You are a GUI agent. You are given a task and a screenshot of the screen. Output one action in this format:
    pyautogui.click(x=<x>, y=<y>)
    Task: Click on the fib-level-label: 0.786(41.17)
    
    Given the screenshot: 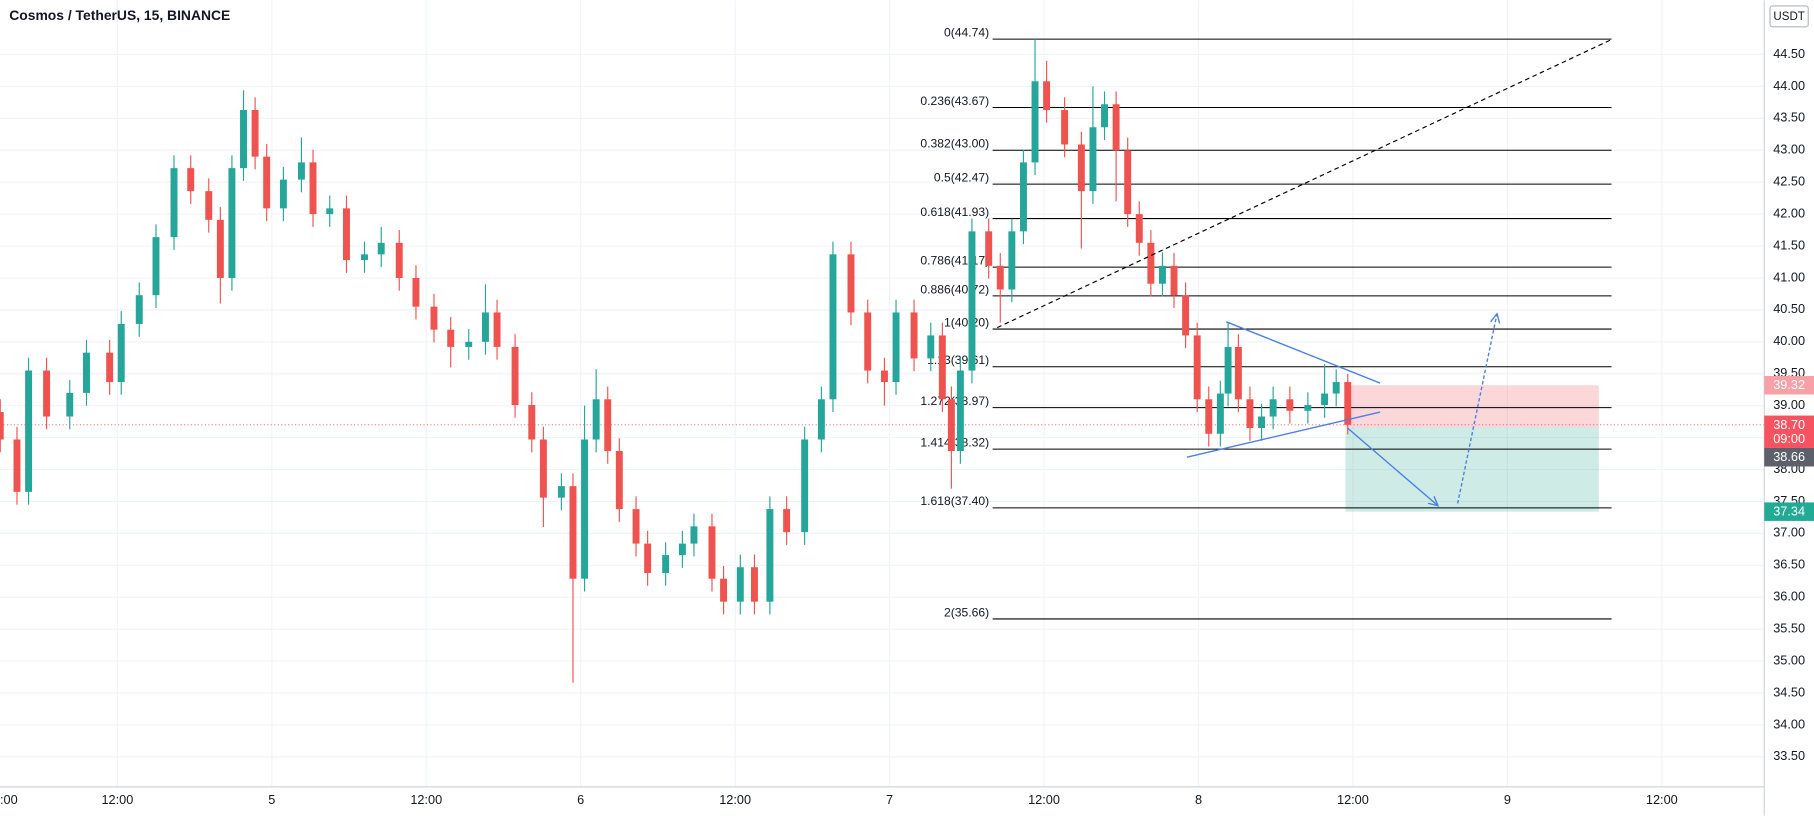 What is the action you would take?
    pyautogui.click(x=954, y=261)
    